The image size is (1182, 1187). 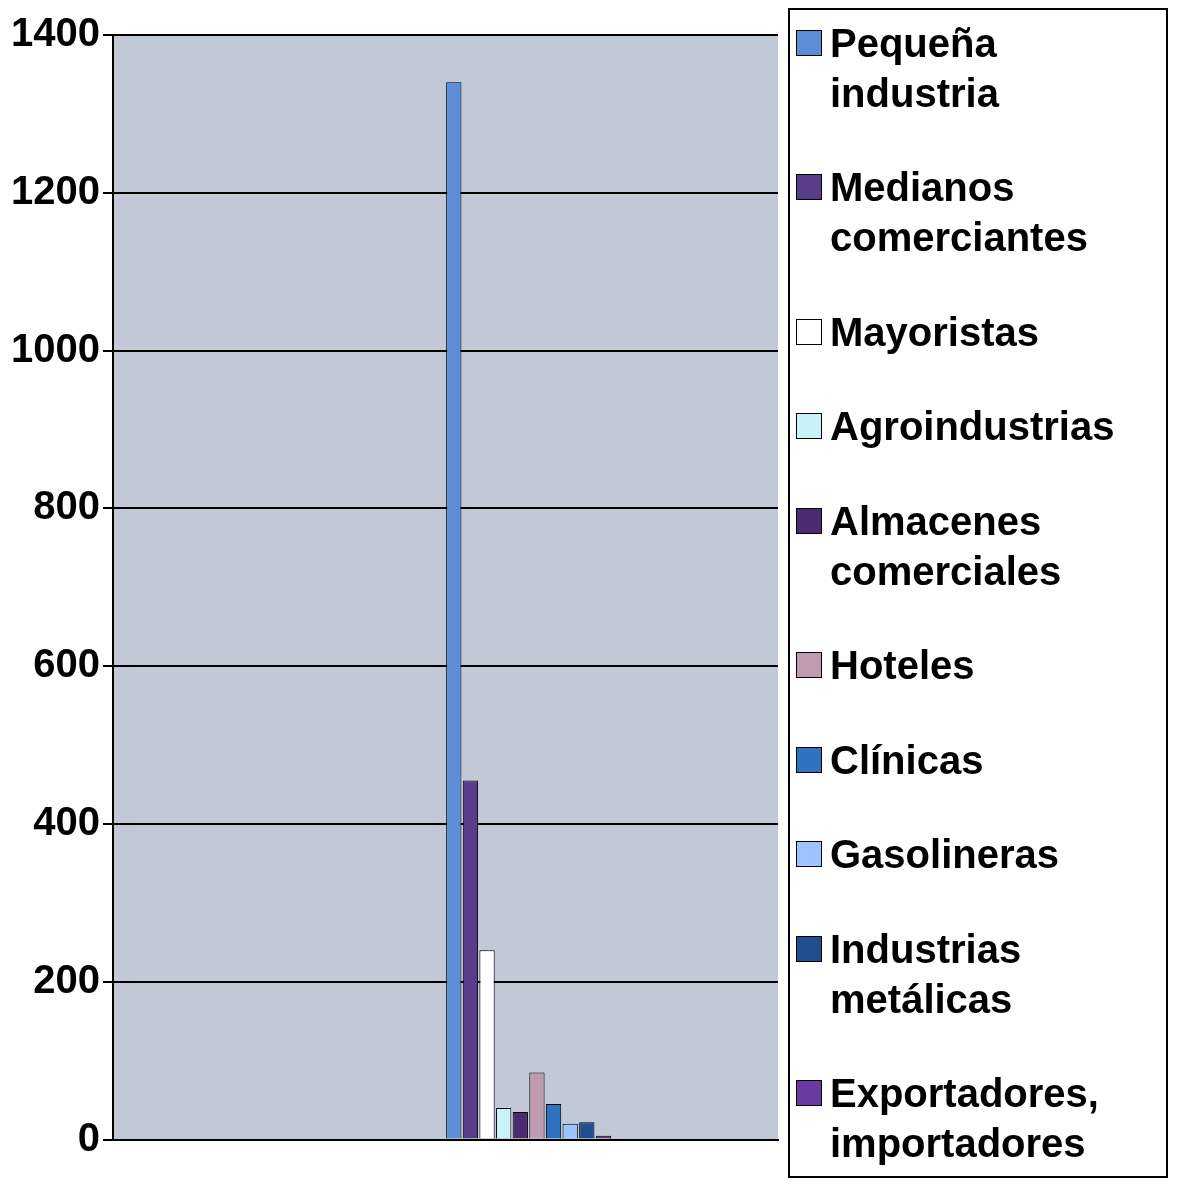 What do you see at coordinates (926, 974) in the screenshot?
I see `legend-label: Industrias metálicas` at bounding box center [926, 974].